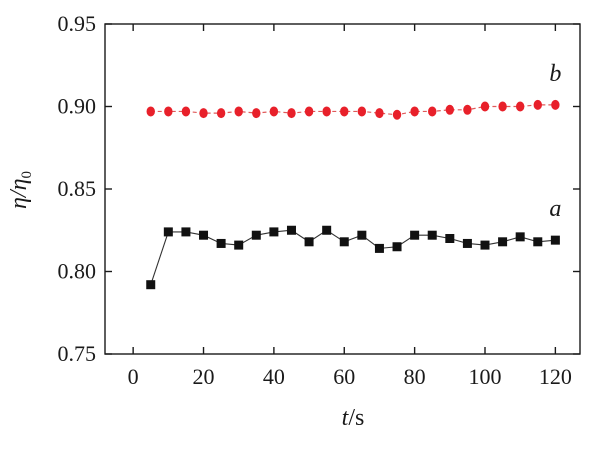 Image resolution: width=601 pixels, height=450 pixels. I want to click on x-tick-label: 20, so click(204, 376).